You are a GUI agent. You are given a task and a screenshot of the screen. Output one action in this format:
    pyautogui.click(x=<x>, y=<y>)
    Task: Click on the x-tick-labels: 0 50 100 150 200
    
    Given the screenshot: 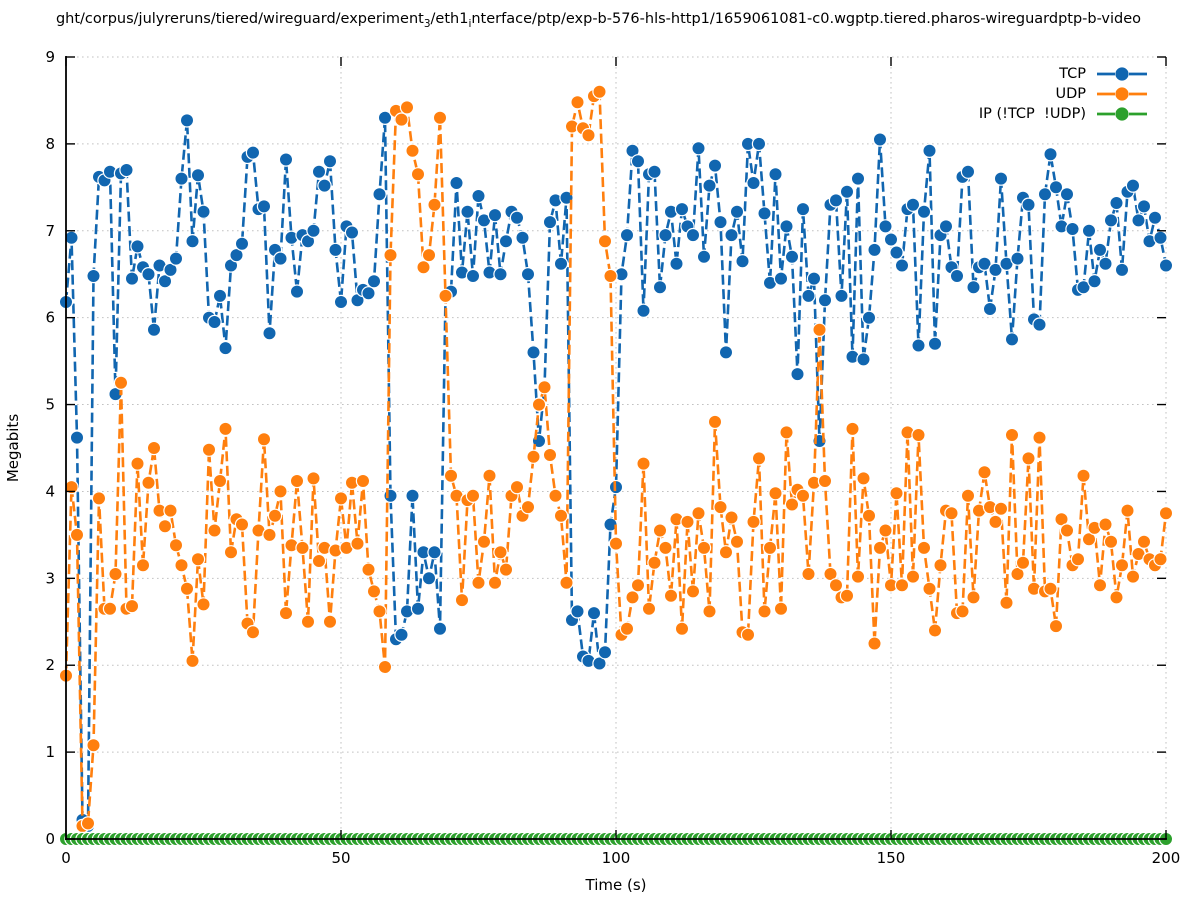 What is the action you would take?
    pyautogui.click(x=620, y=858)
    